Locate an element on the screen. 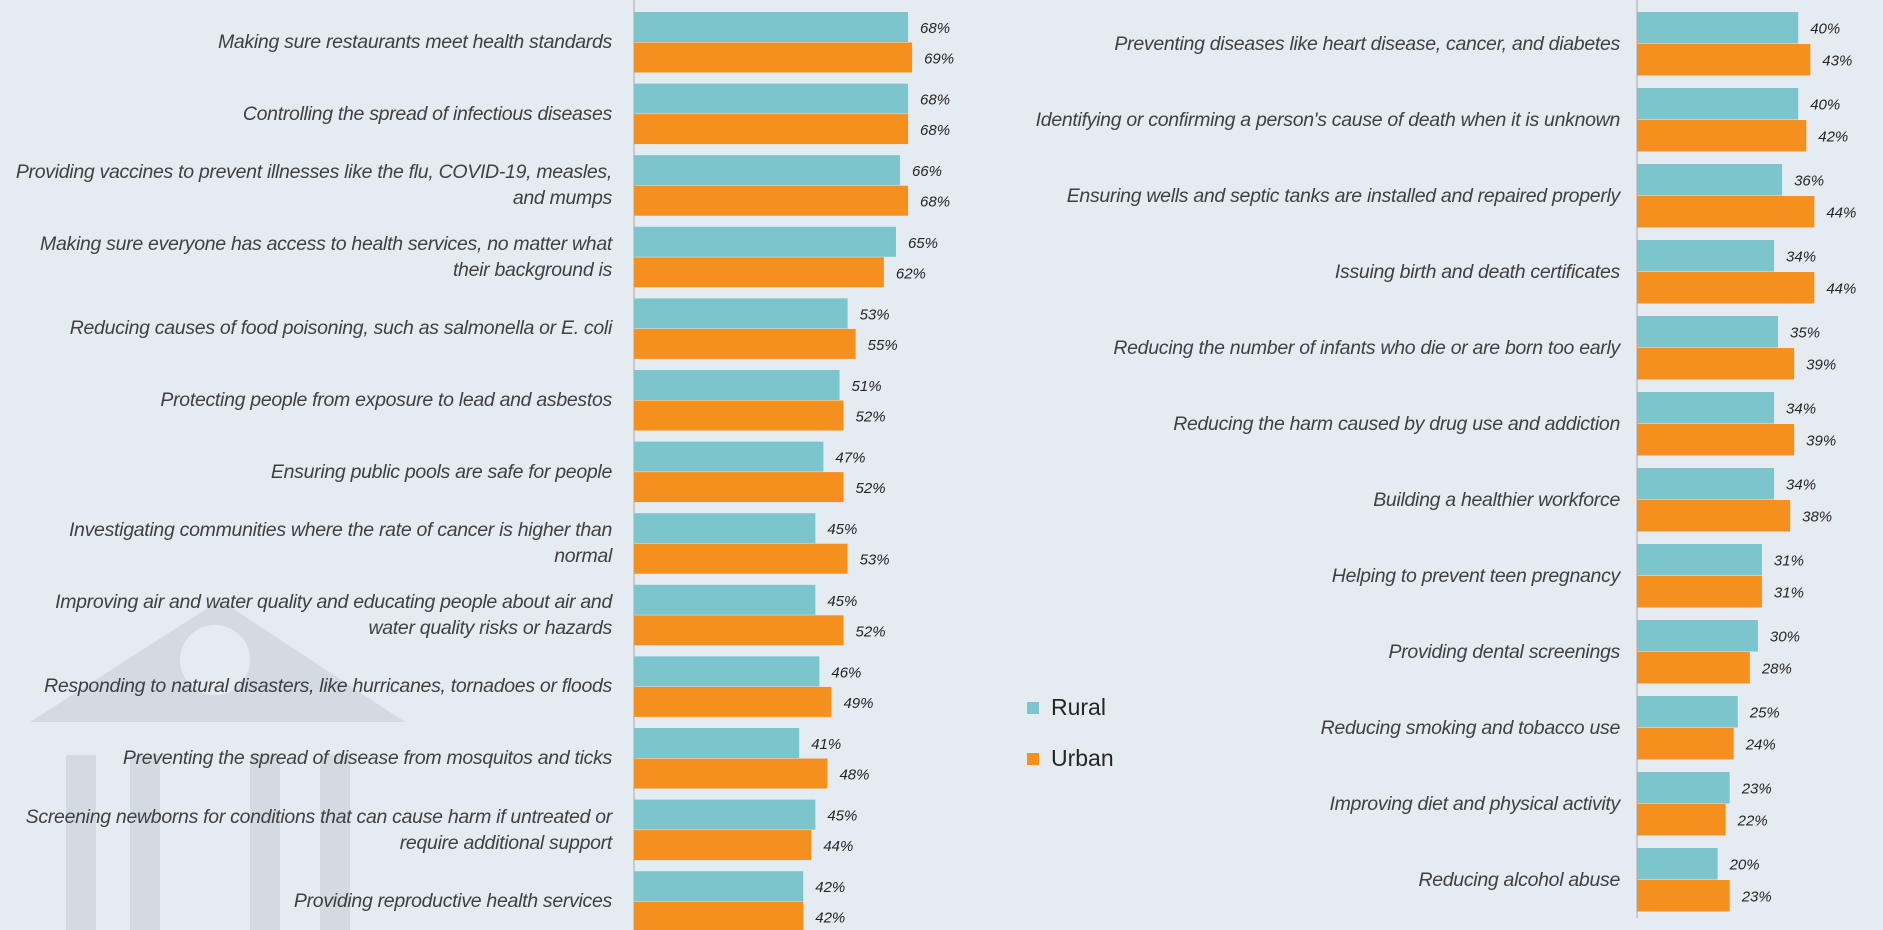 This screenshot has height=930, width=1883. value-label: 49% is located at coordinates (858, 703).